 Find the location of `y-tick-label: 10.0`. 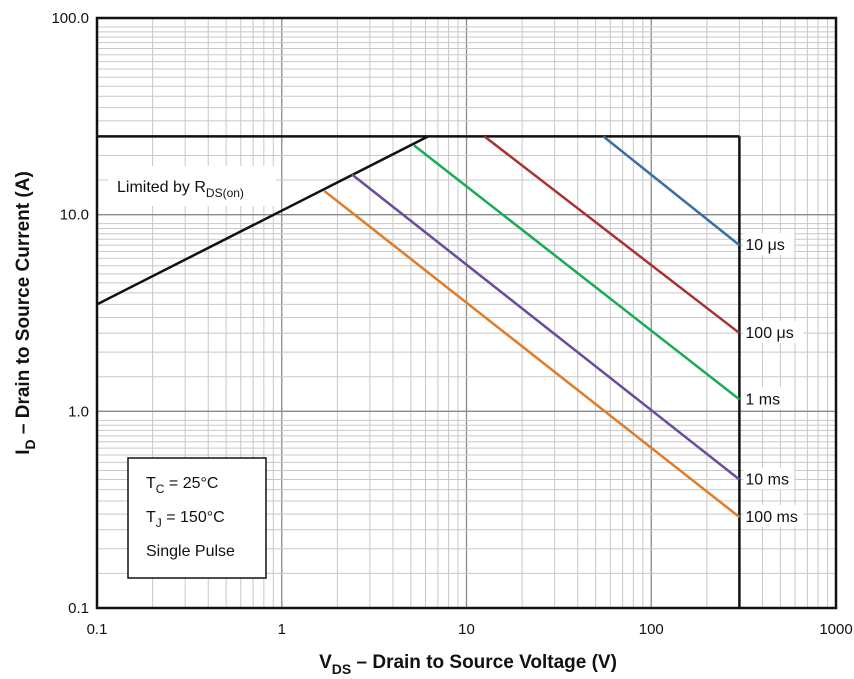

y-tick-label: 10.0 is located at coordinates (74, 215).